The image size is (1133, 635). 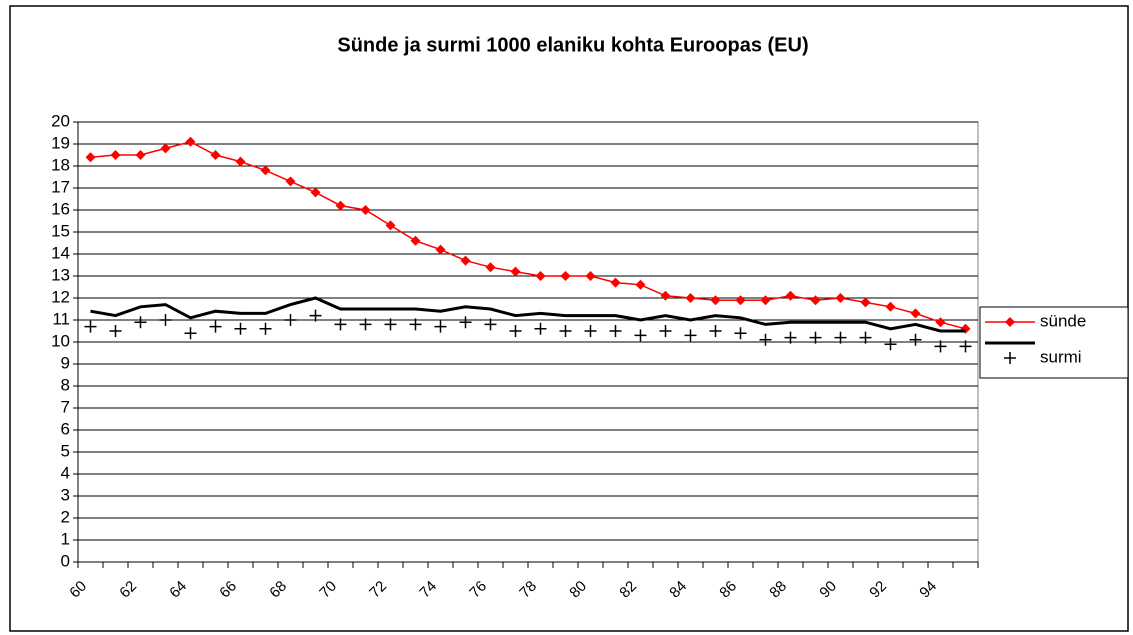 I want to click on y-tick-label: 14, so click(x=60, y=252).